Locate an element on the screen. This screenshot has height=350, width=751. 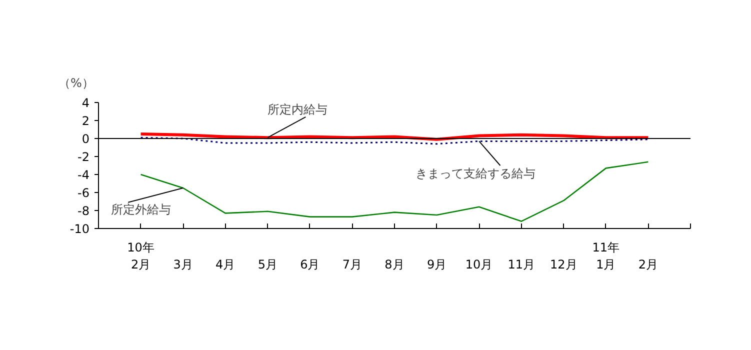
x-tick-label: 3月 is located at coordinates (183, 264).